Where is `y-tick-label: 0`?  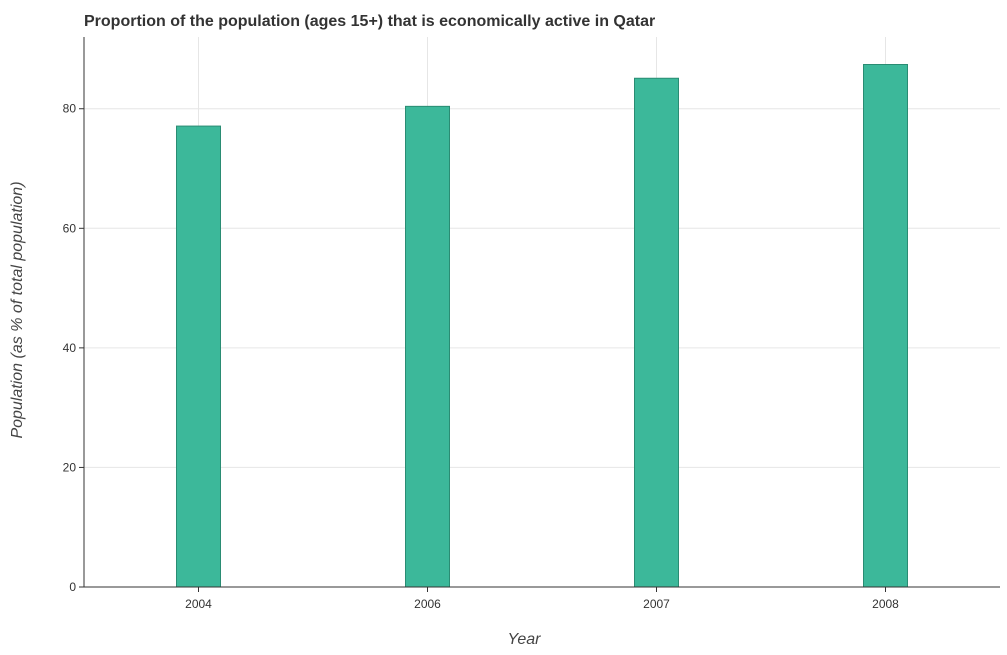
y-tick-label: 0 is located at coordinates (72, 587).